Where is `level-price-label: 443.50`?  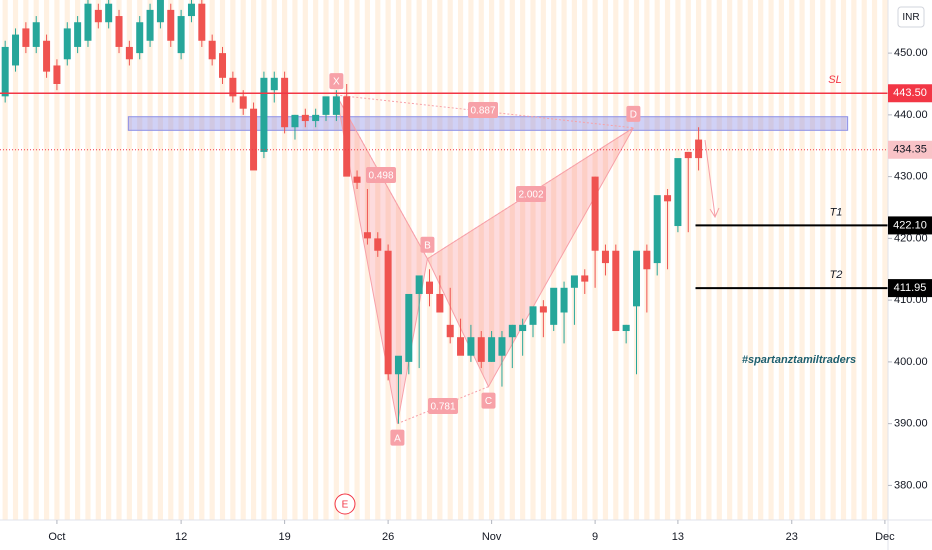
level-price-label: 443.50 is located at coordinates (910, 93).